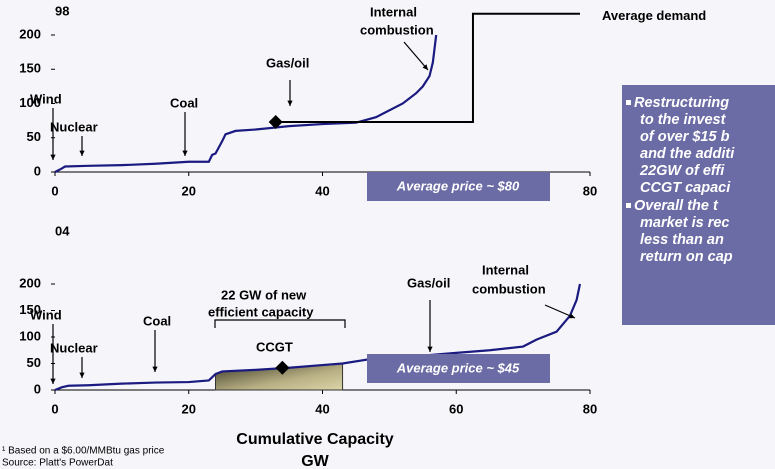 This screenshot has height=469, width=775. What do you see at coordinates (684, 223) in the screenshot?
I see `panel-line: market is rec` at bounding box center [684, 223].